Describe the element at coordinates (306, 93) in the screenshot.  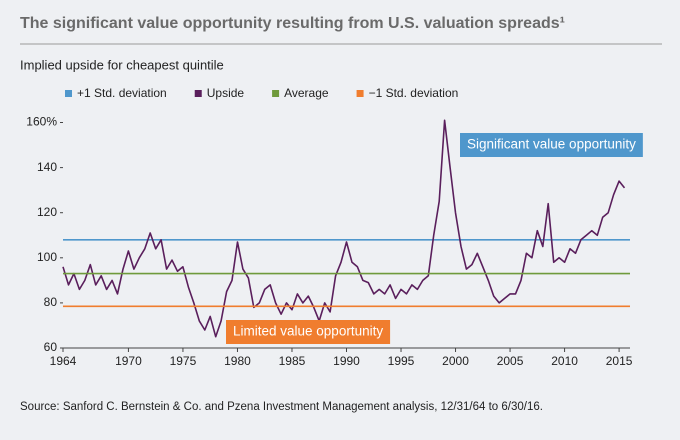
I see `legend-label: Average` at that location.